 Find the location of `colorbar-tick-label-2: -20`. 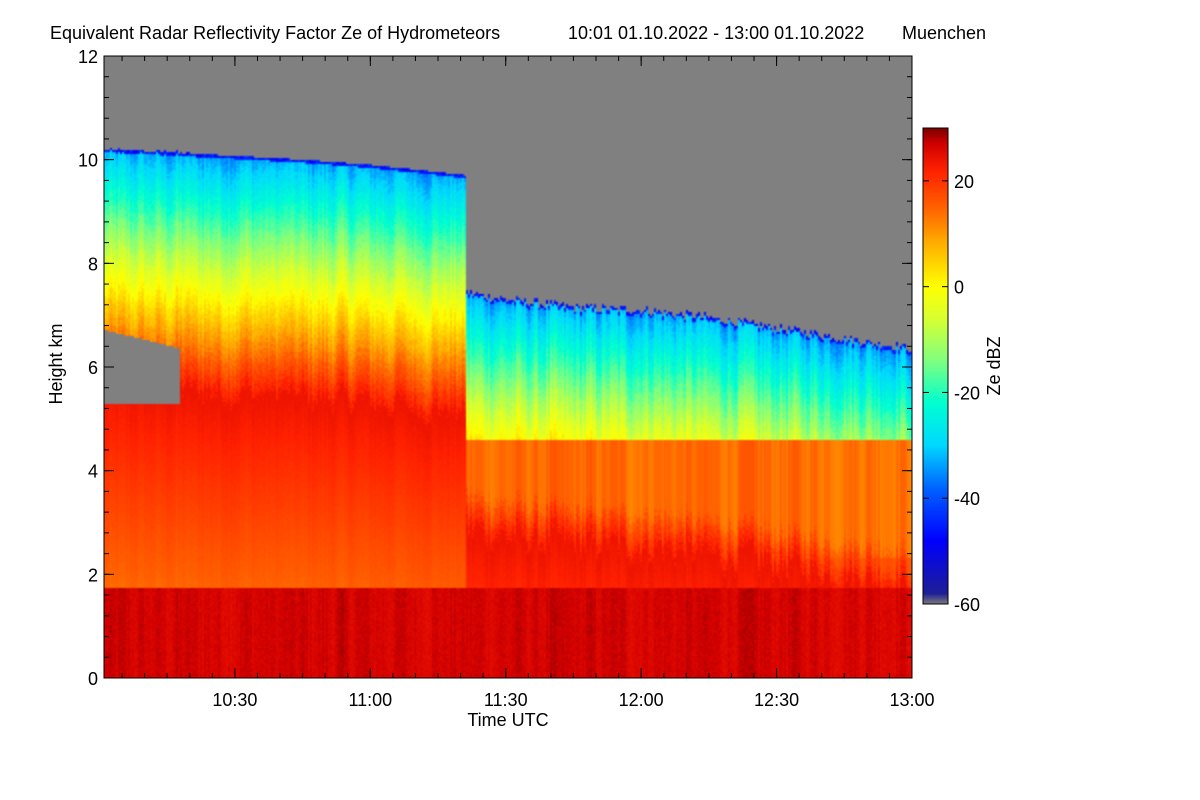

colorbar-tick-label-2: -20 is located at coordinates (967, 393).